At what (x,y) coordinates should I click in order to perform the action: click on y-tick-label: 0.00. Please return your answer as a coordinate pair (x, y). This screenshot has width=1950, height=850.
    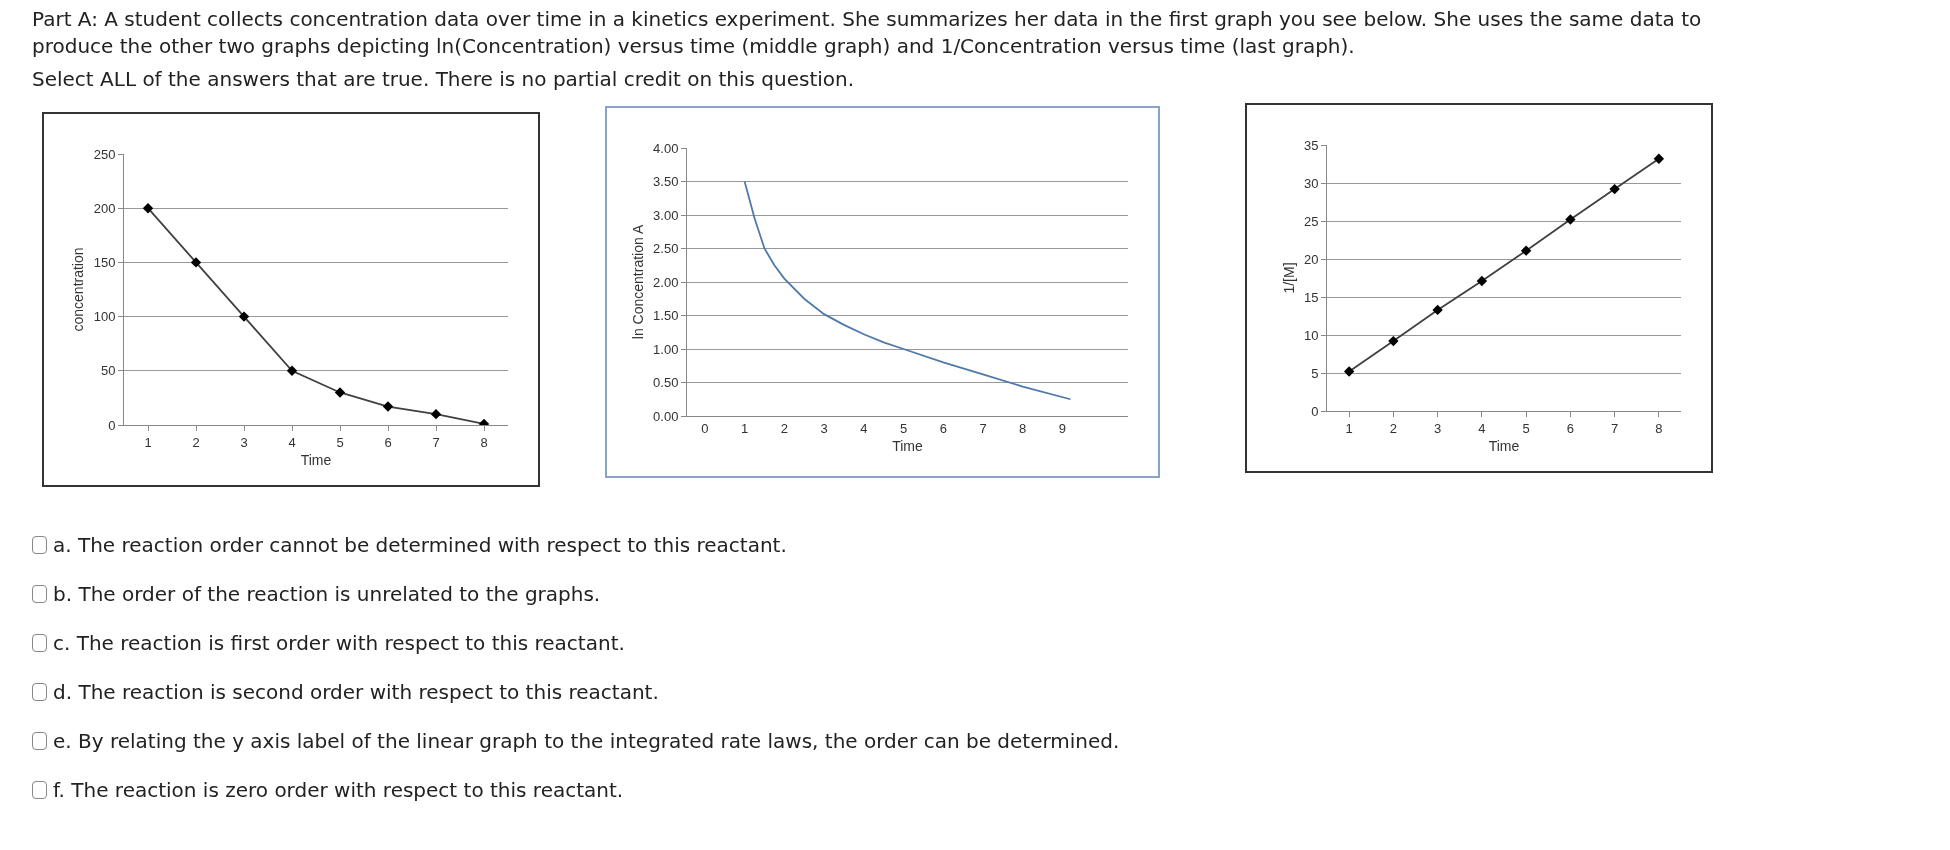
    Looking at the image, I should click on (666, 416).